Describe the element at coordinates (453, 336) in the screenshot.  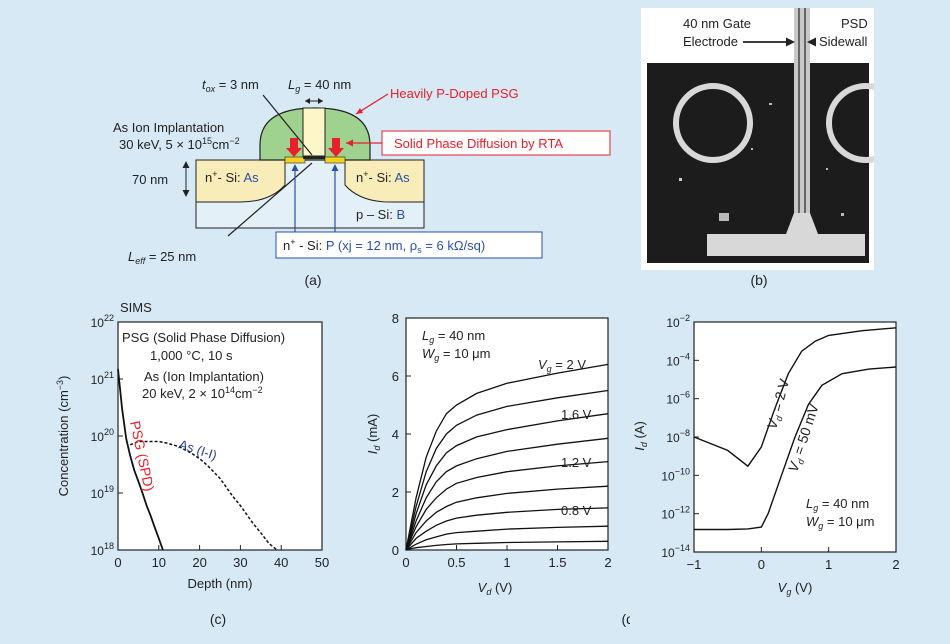
I see `idvd-lg: Lg = 40 nm` at that location.